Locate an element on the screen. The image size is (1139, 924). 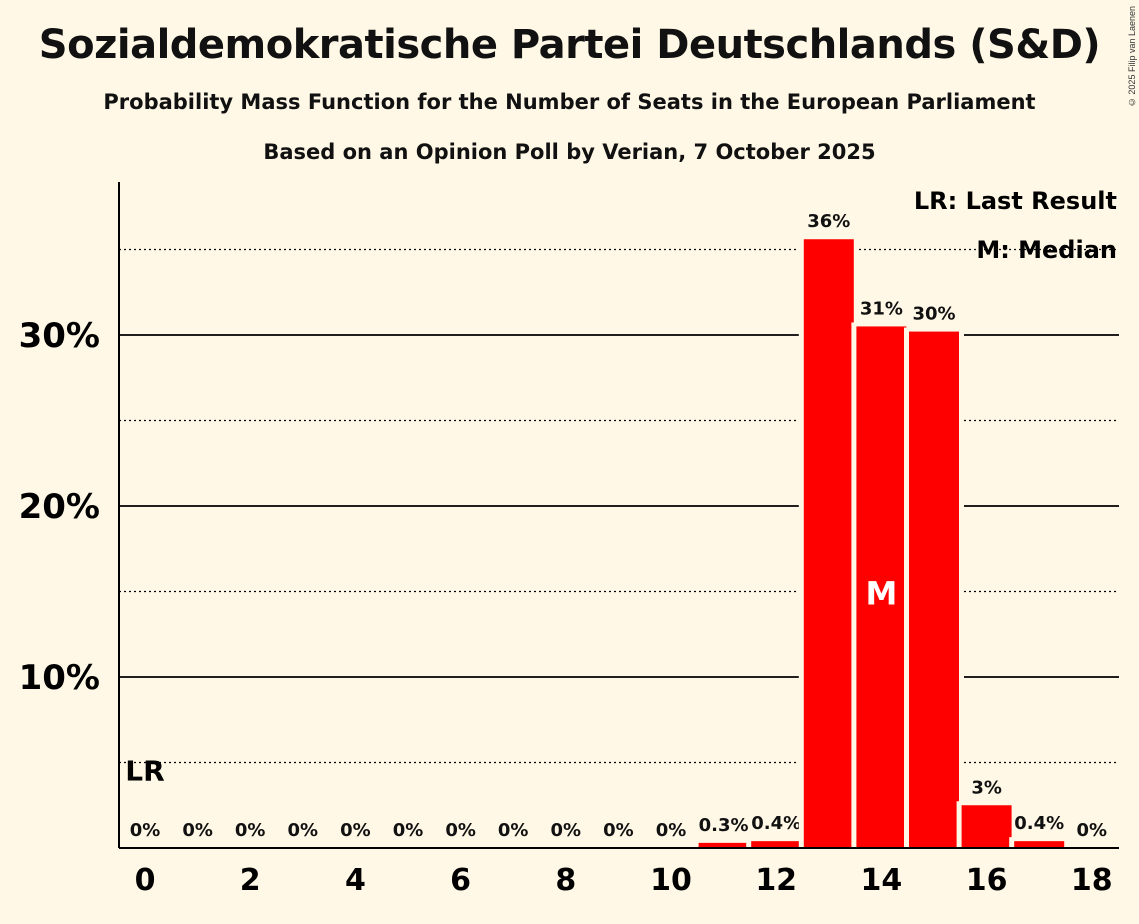
data-label: 31% is located at coordinates (881, 308).